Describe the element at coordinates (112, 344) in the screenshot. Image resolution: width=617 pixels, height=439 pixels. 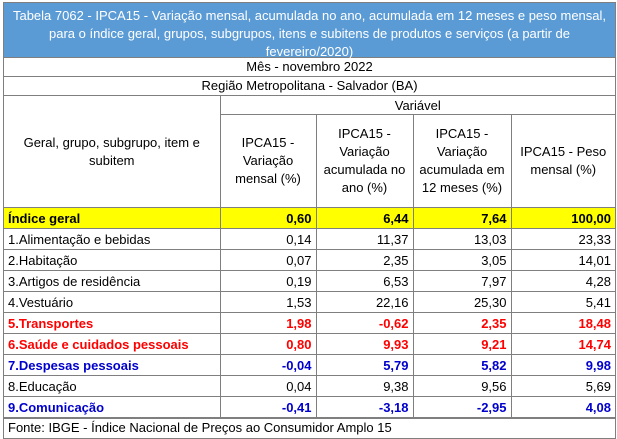
I see `row-label: 6.Saúde e cuidados pessoais` at that location.